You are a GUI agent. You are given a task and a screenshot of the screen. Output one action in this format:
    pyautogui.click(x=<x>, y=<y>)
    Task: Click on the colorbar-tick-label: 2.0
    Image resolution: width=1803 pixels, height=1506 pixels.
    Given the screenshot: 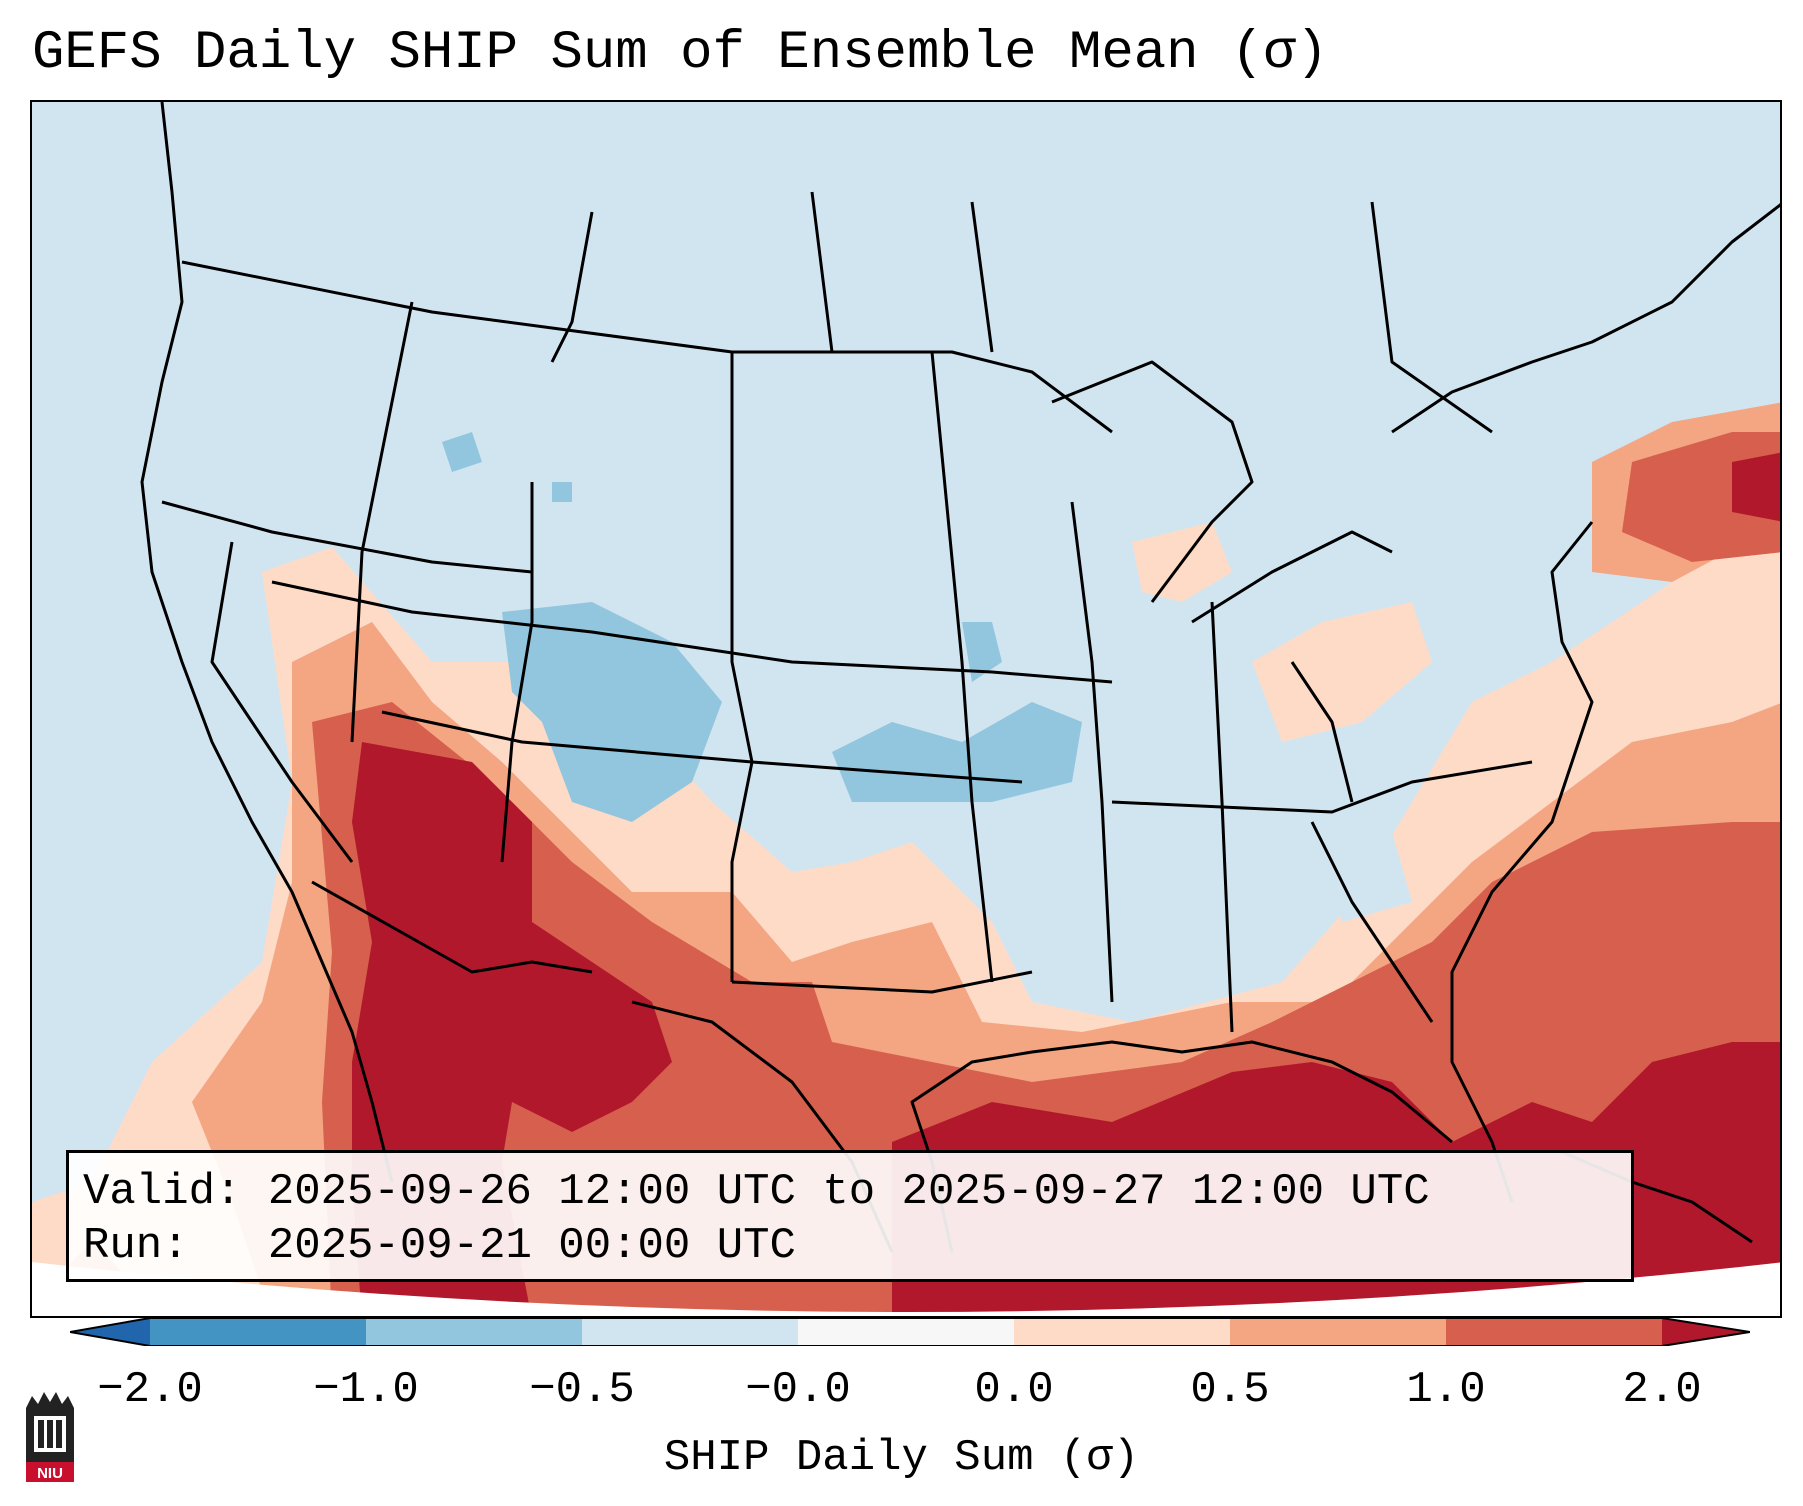 What is the action you would take?
    pyautogui.click(x=1662, y=1390)
    